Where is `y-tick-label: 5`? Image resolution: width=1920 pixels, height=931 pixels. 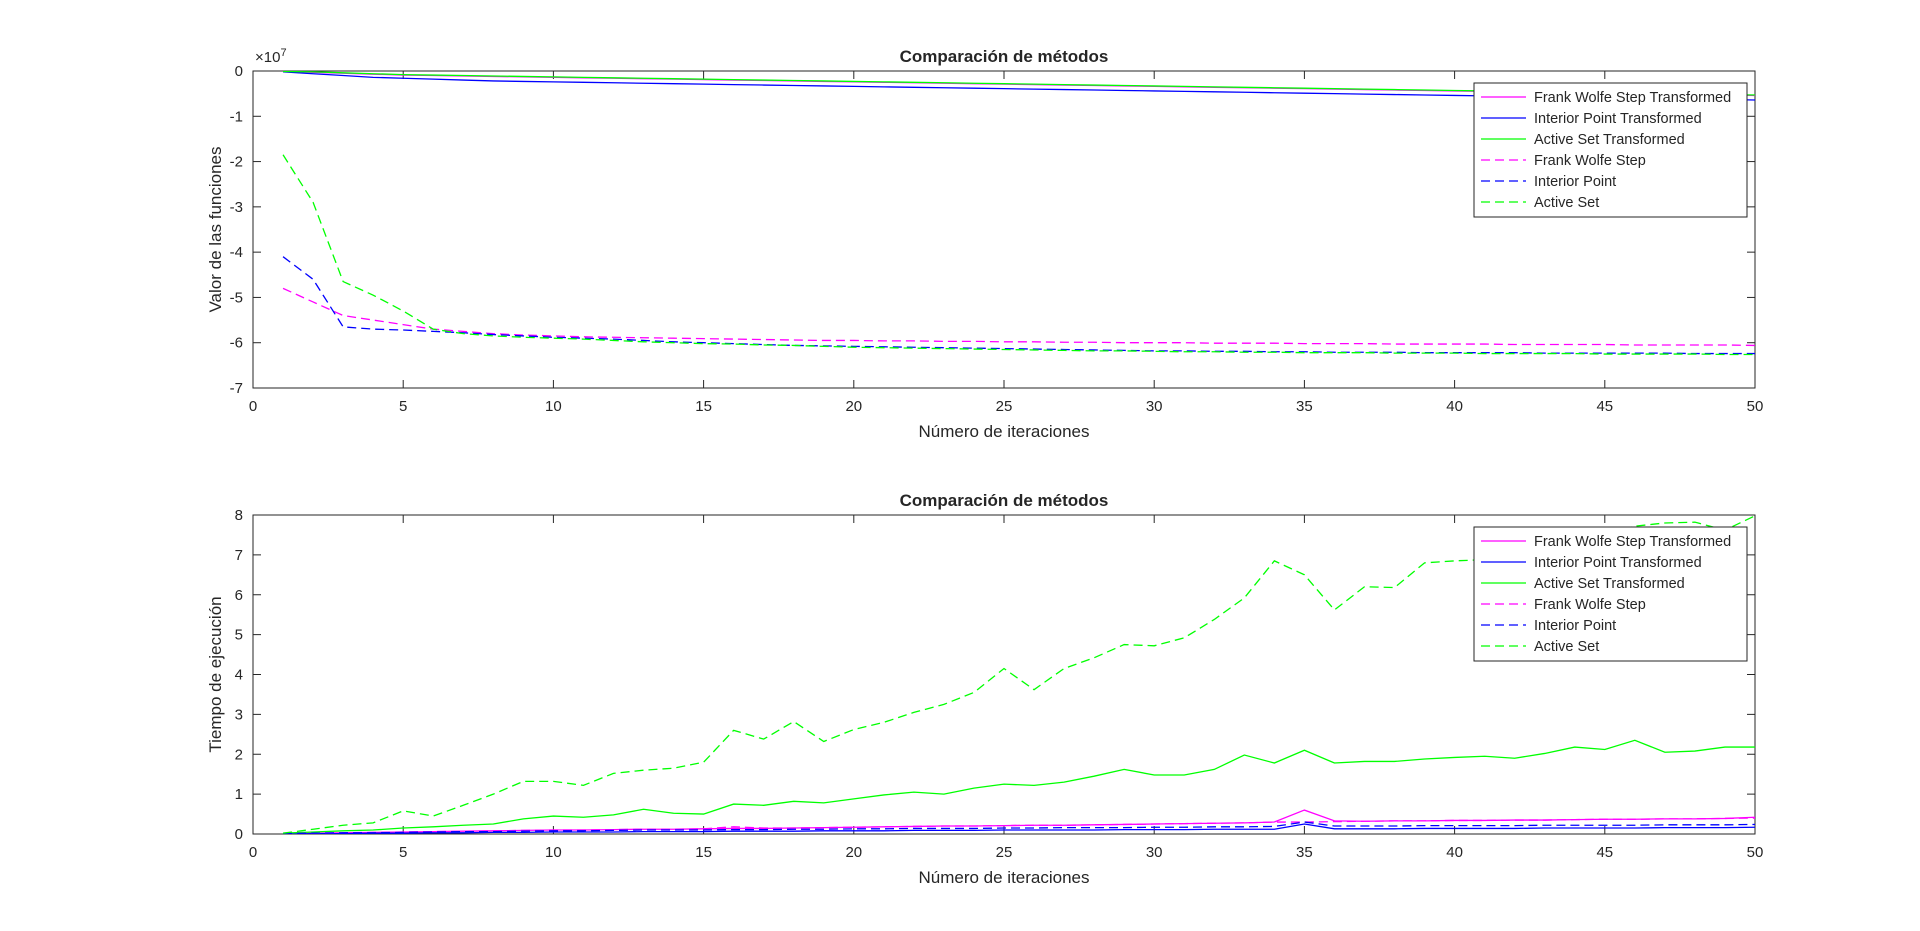
y-tick-label: 5 is located at coordinates (239, 635).